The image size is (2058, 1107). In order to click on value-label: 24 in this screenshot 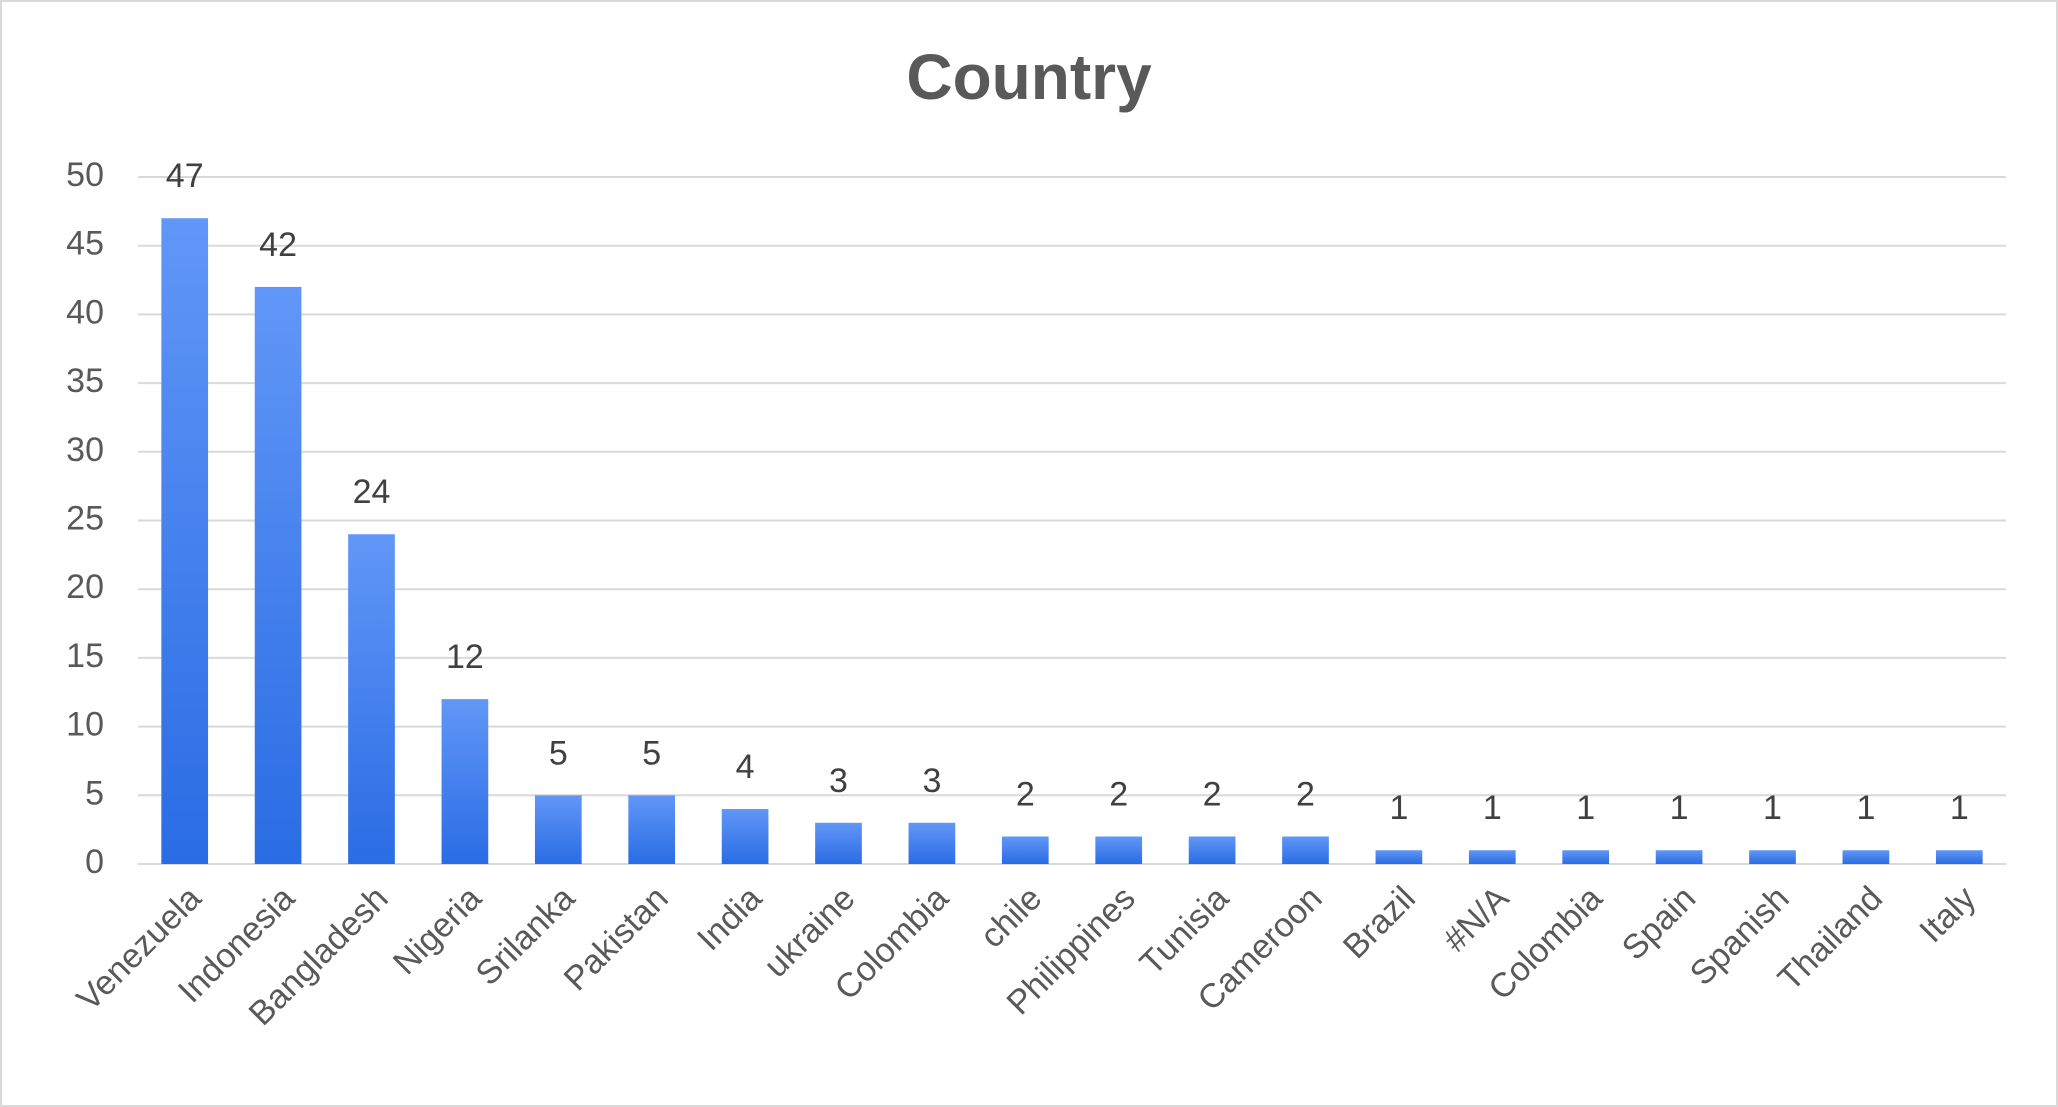, I will do `click(372, 492)`.